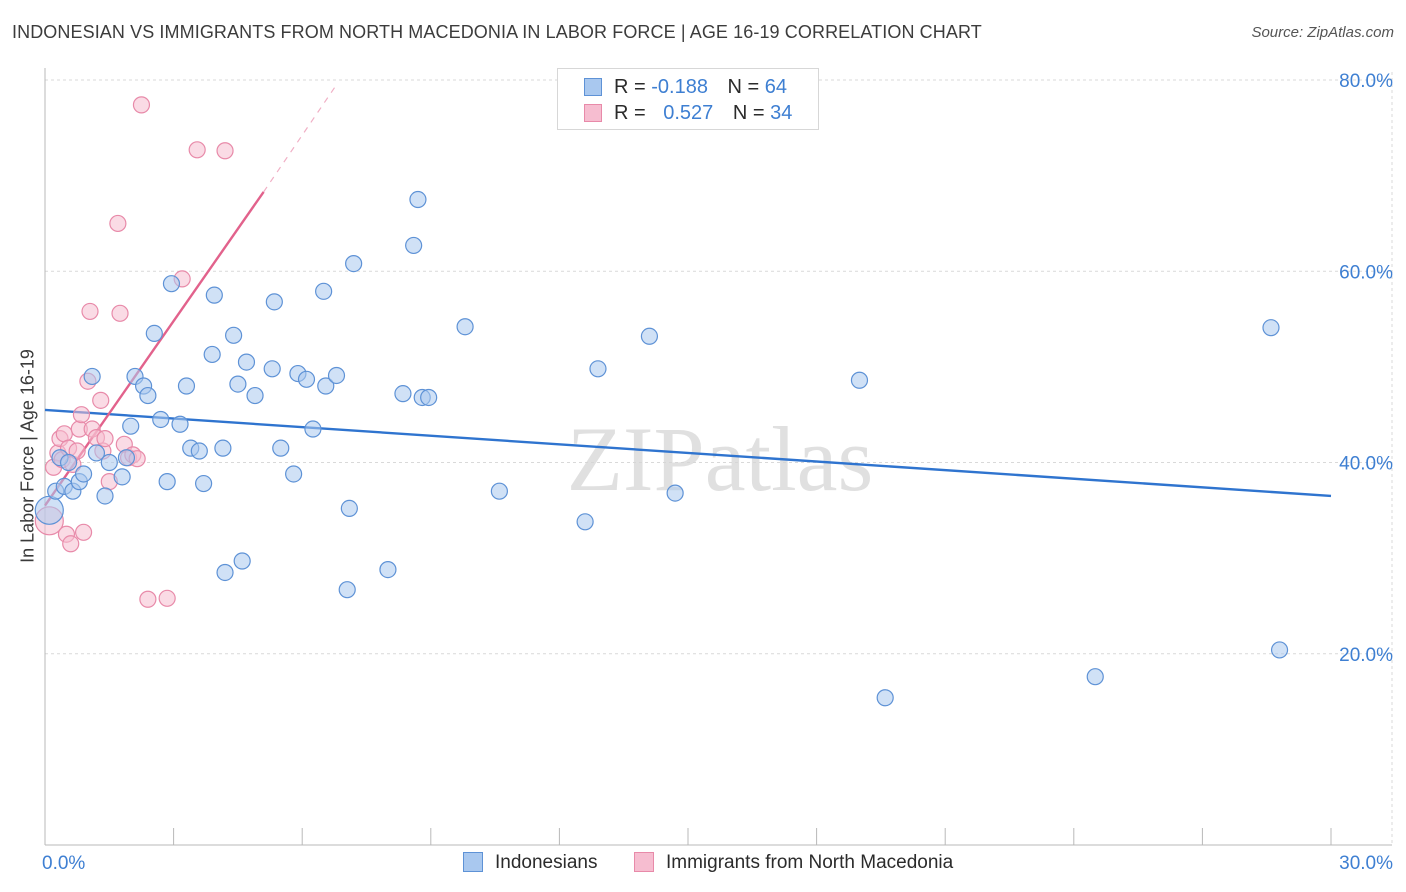  Describe the element at coordinates (300, 138) in the screenshot. I see `macedonia-trend-line-extension` at that location.